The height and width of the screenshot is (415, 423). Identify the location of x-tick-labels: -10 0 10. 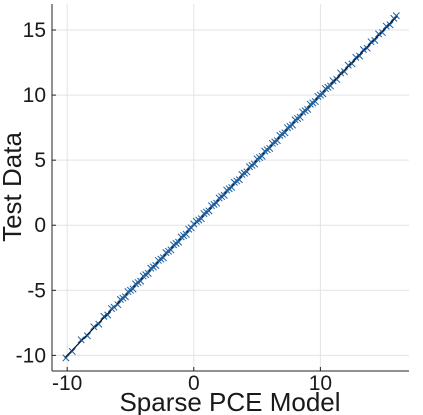
(192, 383).